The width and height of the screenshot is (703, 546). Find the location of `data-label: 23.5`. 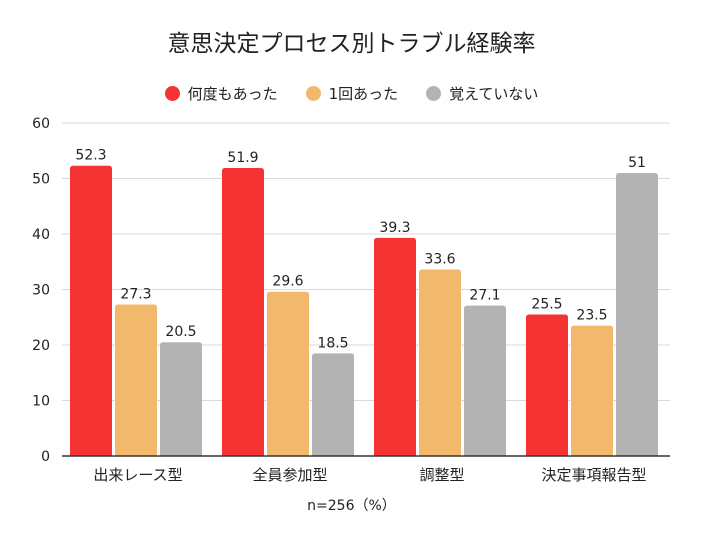

data-label: 23.5 is located at coordinates (591, 316).